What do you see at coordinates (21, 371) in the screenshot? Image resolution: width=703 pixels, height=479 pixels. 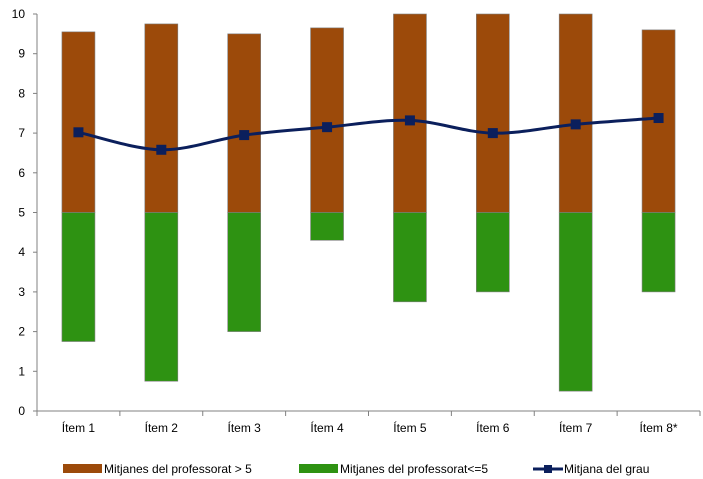 I see `y-tick-label: 1` at bounding box center [21, 371].